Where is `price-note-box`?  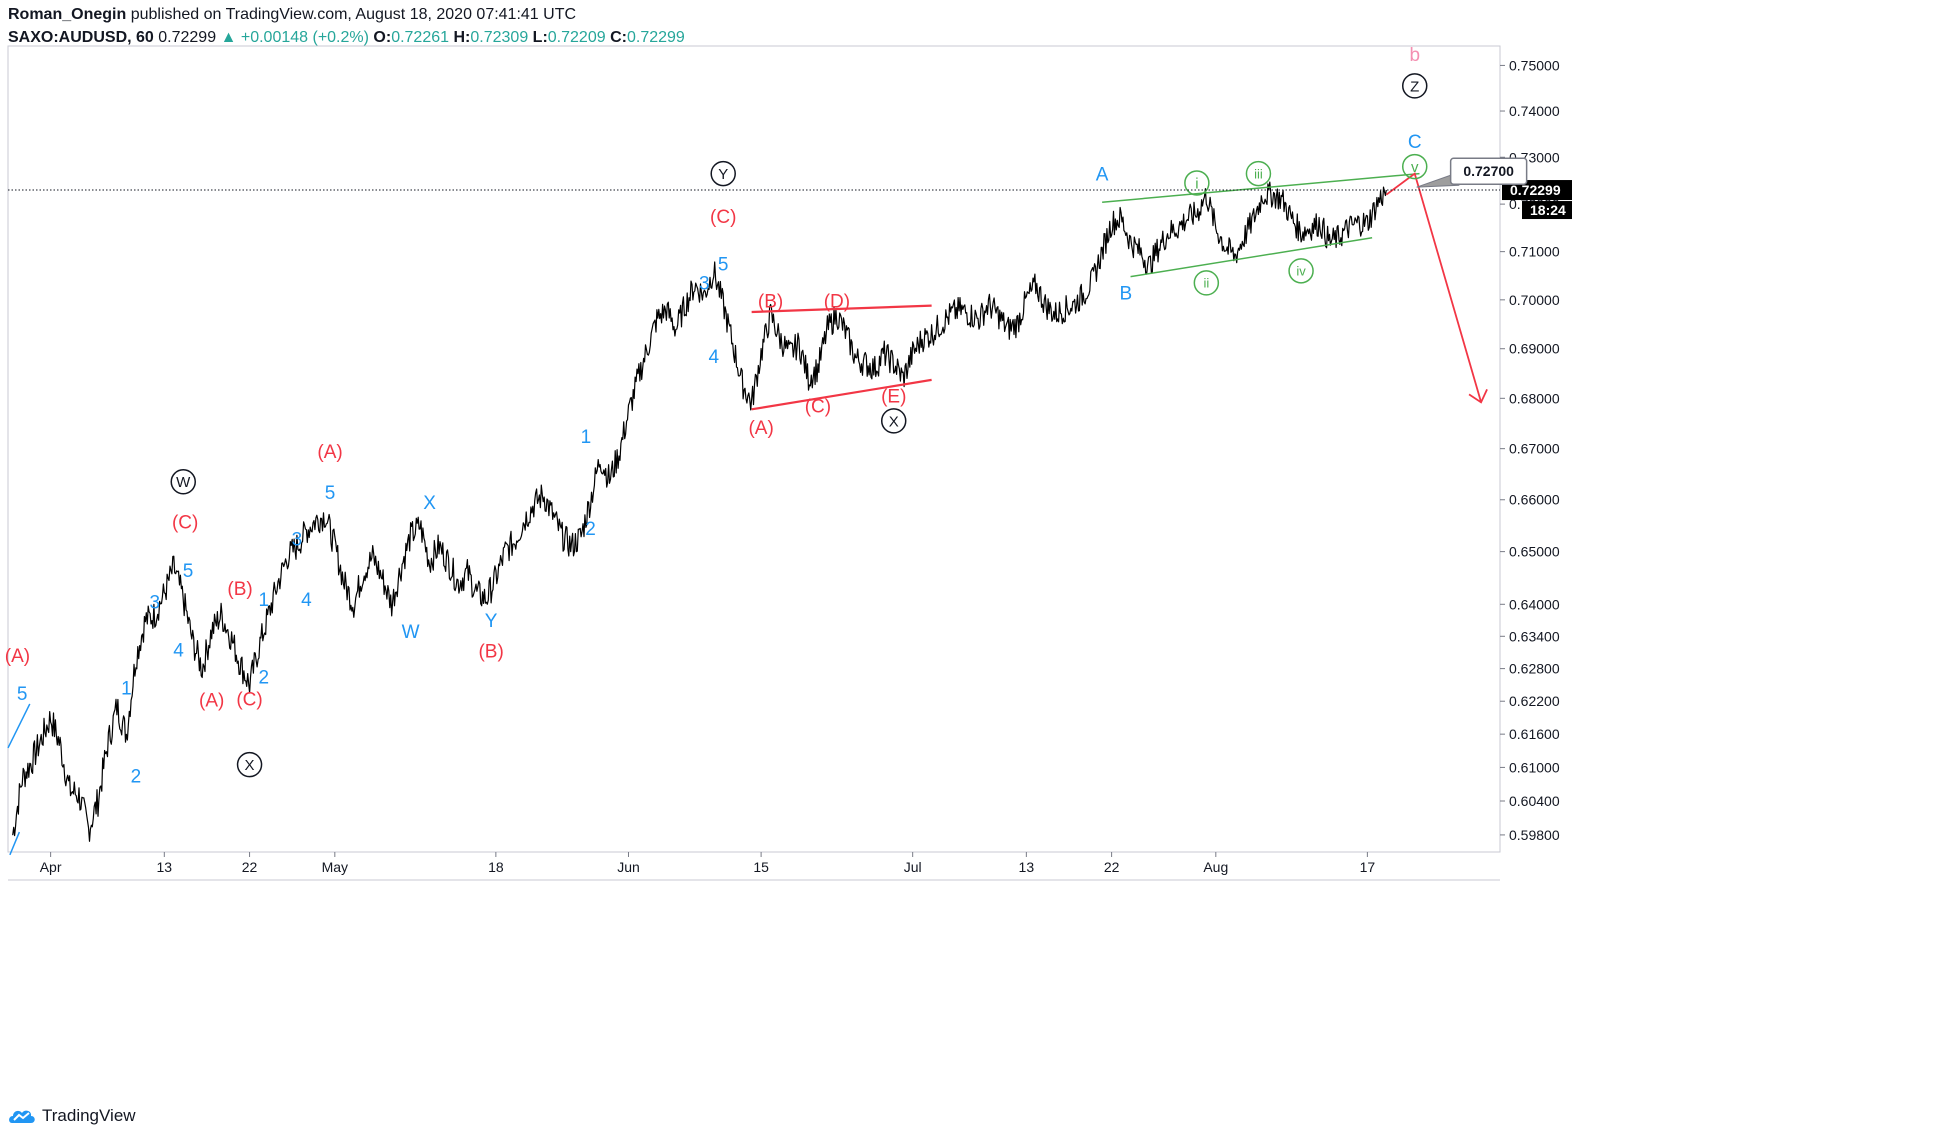 price-note-box is located at coordinates (1488, 171).